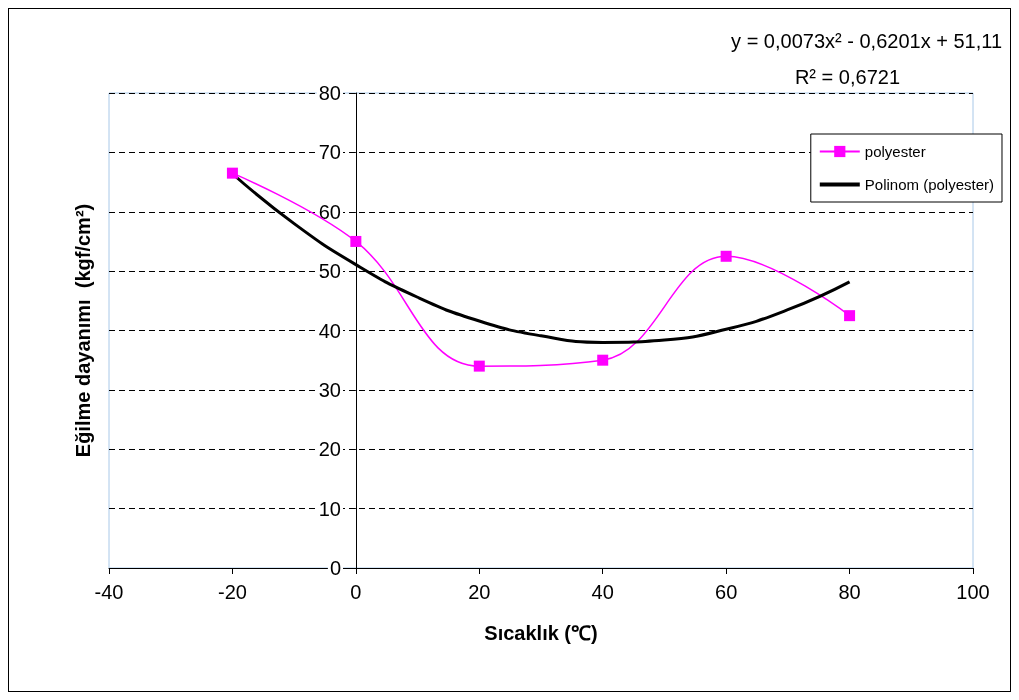 Image resolution: width=1019 pixels, height=700 pixels. Describe the element at coordinates (83, 330) in the screenshot. I see `y-axis-title: Eğilme dayanımı (kgf/cm²)` at that location.